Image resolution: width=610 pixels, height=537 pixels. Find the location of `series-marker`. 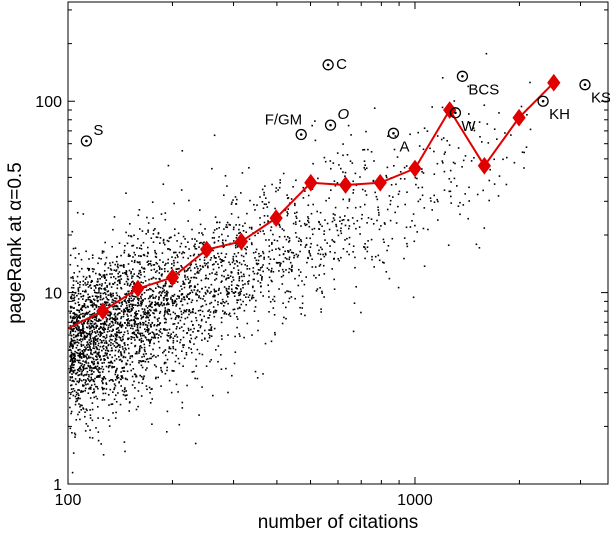

series-marker is located at coordinates (450, 110).